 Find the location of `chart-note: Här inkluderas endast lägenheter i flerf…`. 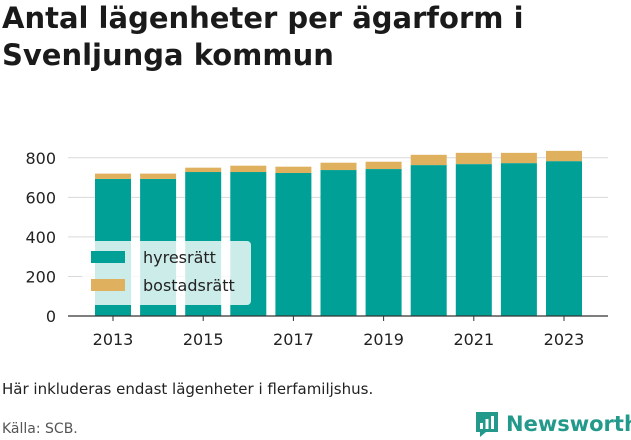

chart-note: Här inkluderas endast lägenheter i flerf… is located at coordinates (188, 389).